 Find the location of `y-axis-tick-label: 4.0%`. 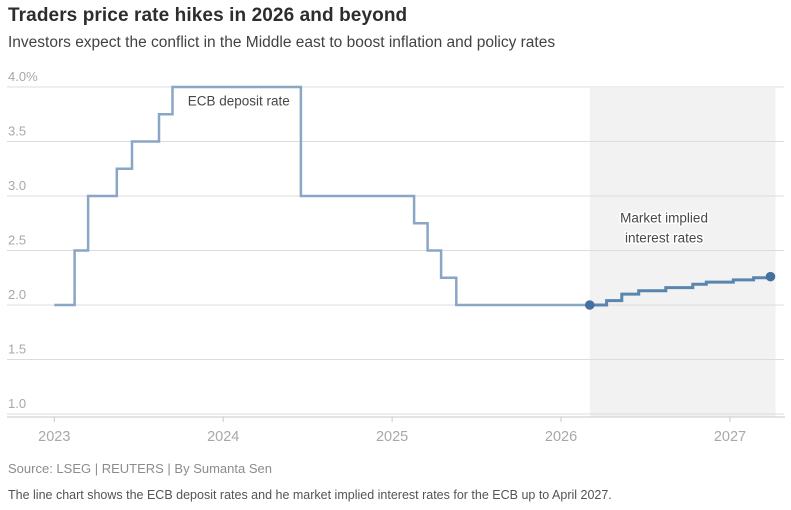

y-axis-tick-label: 4.0% is located at coordinates (23, 76).